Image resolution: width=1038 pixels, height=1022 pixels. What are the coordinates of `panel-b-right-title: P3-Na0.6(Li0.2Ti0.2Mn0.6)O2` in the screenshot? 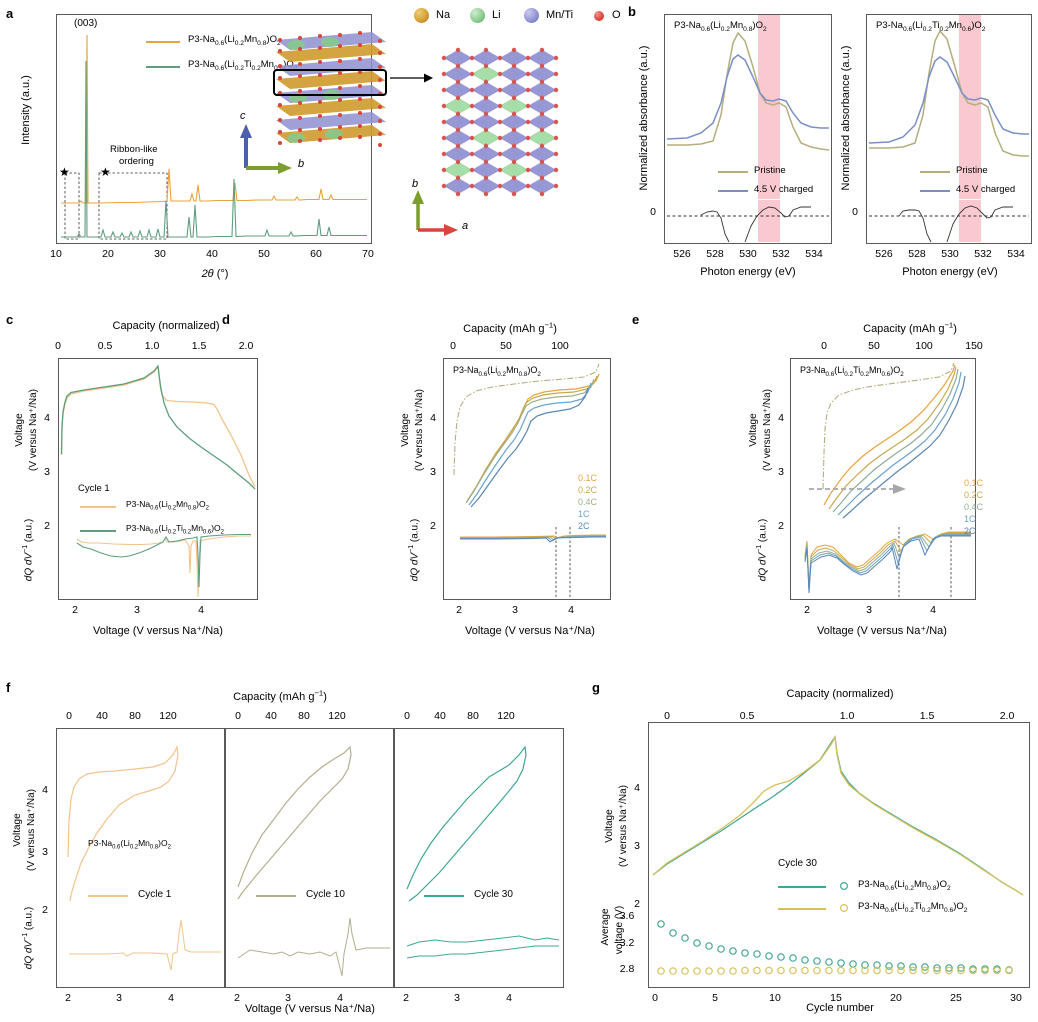 It's located at (930, 26).